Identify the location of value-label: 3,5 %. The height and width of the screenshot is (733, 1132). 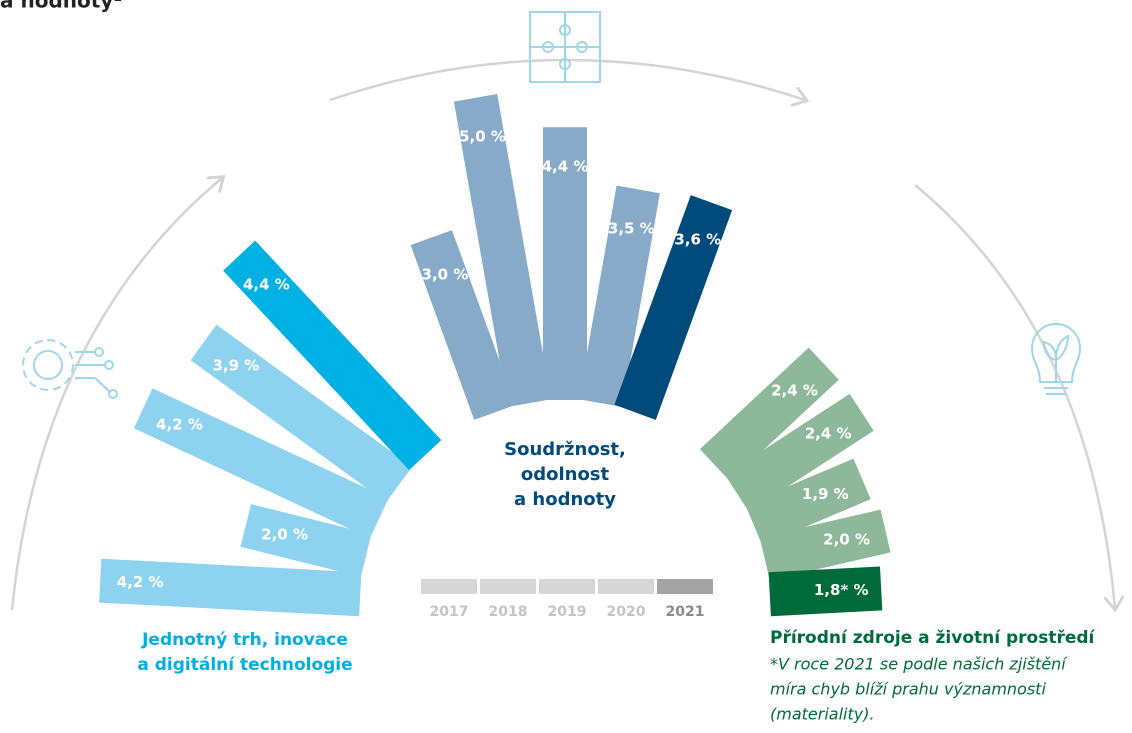
(631, 228).